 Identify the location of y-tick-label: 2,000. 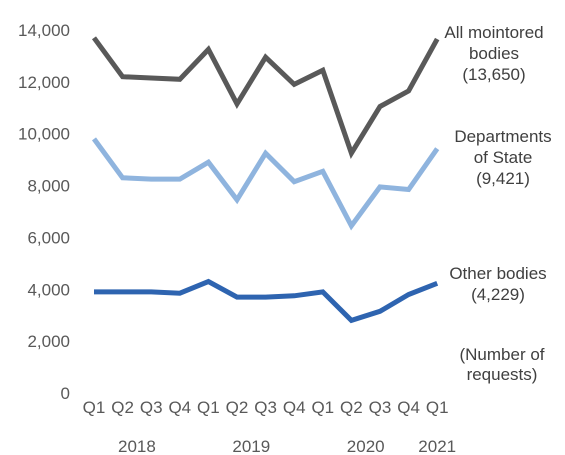
(48, 341).